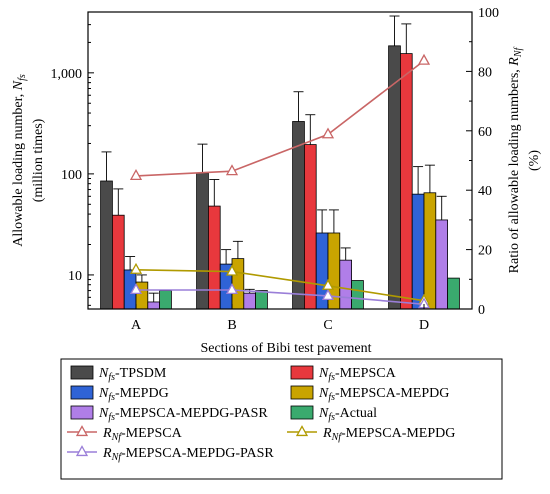 This screenshot has width=550, height=494. Describe the element at coordinates (142, 295) in the screenshot. I see `bar-mepsca-mepdg-a` at that location.